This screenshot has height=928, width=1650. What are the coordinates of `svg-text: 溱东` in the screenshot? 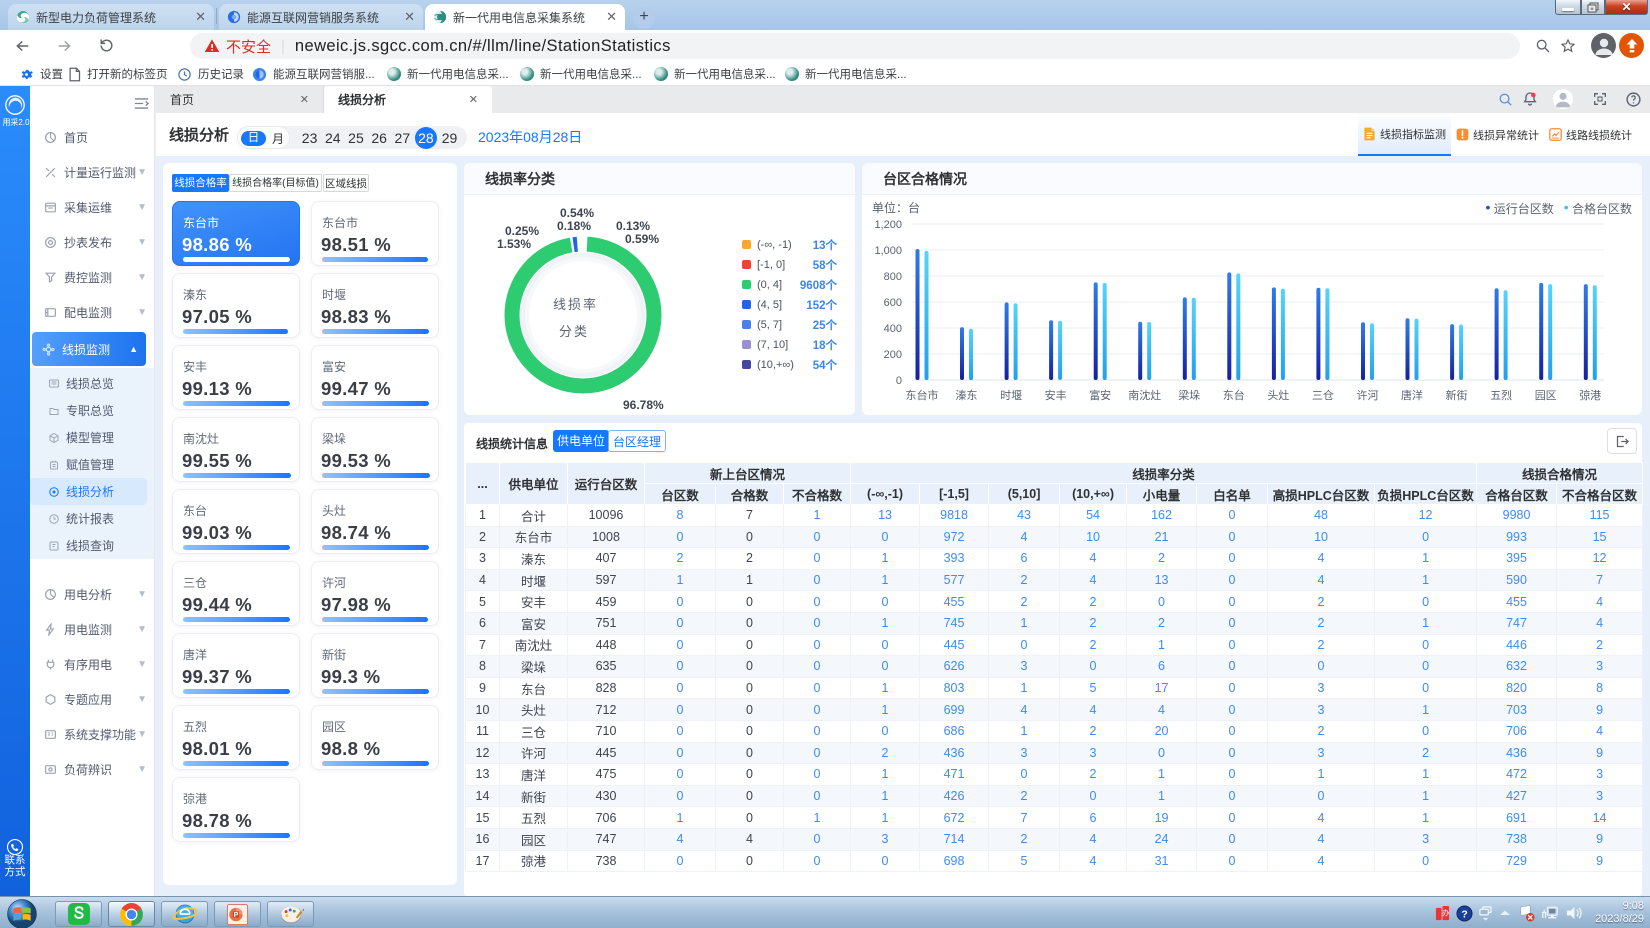 It's located at (967, 395).